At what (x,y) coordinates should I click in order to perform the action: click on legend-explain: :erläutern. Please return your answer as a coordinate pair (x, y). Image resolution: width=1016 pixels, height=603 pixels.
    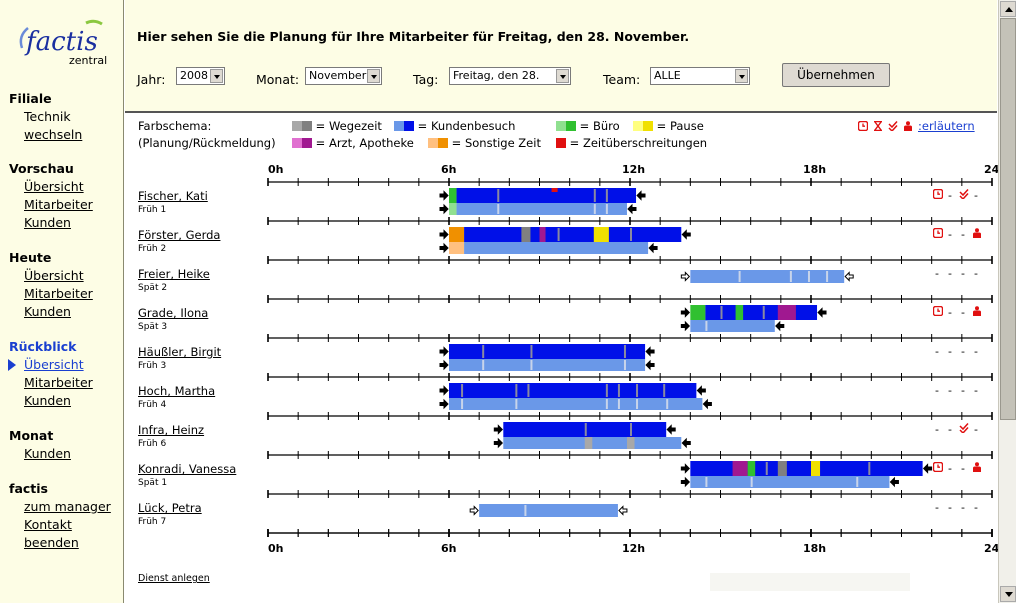
    Looking at the image, I should click on (916, 126).